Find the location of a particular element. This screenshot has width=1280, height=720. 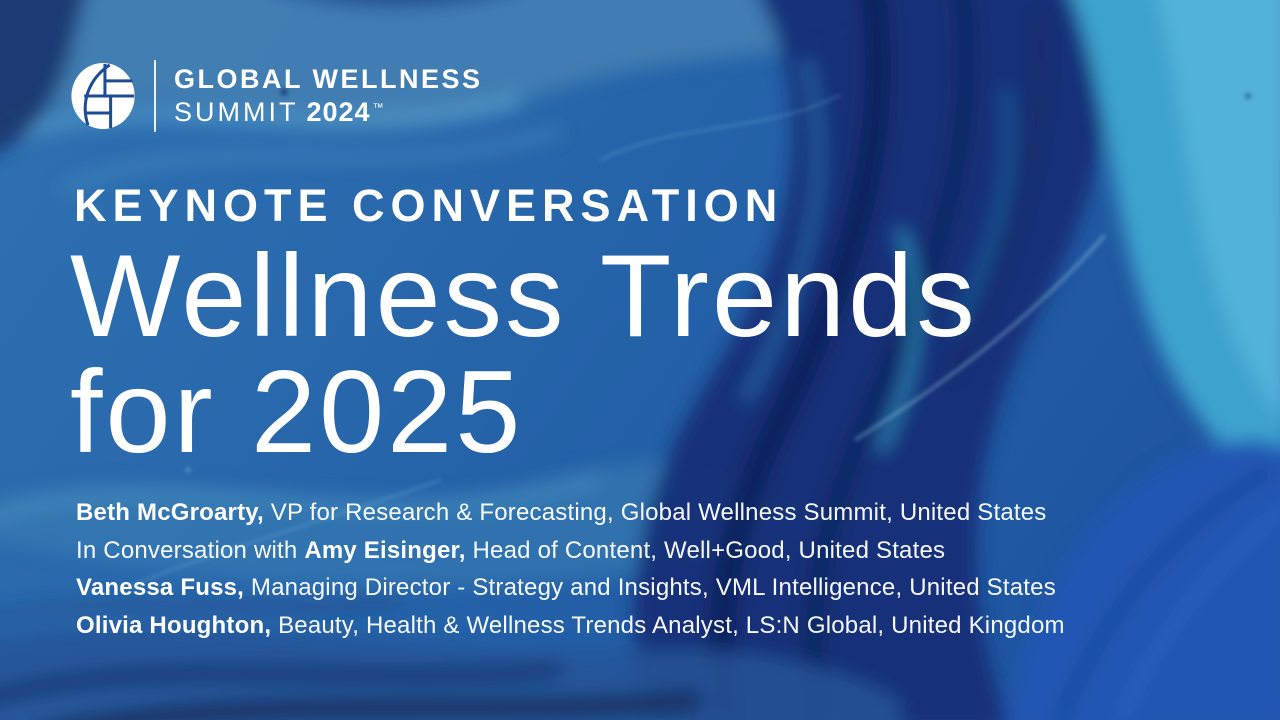

brand-lockup: GLOBAL WELLNESS SUMMIT 2024 ™ is located at coordinates (276, 96).